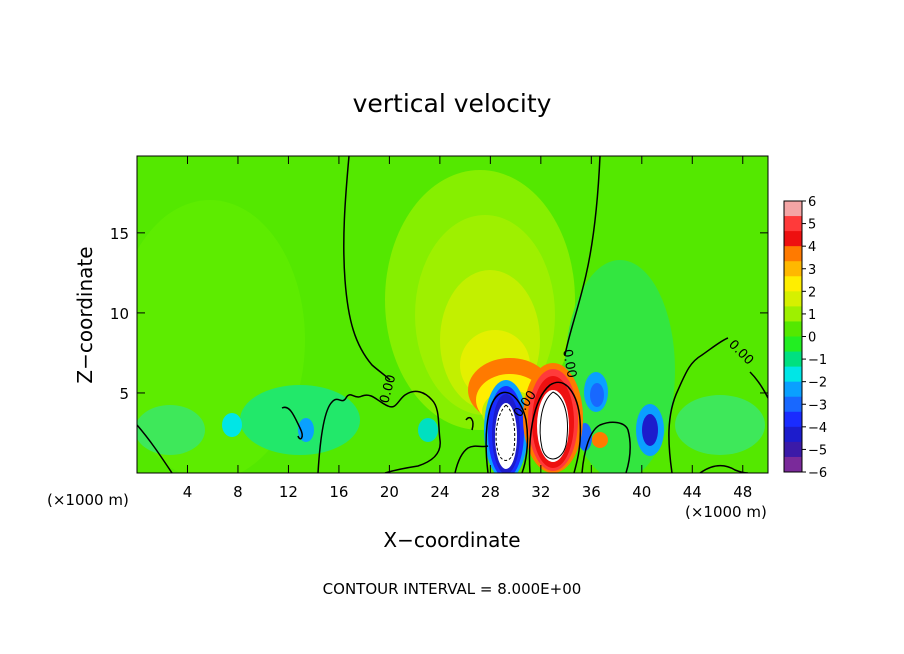  I want to click on x-unit-left: (×1000 m), so click(88, 500).